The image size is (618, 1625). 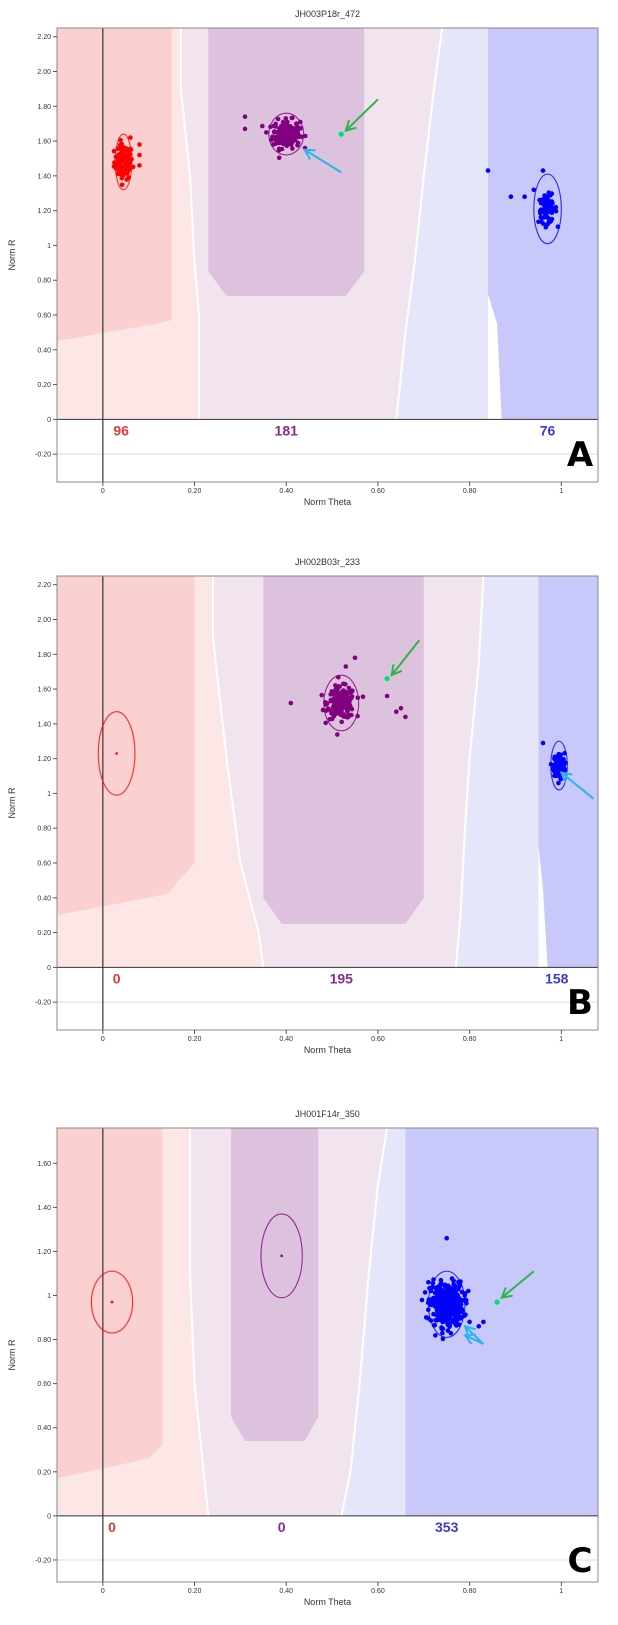 I want to click on panel-label: A, so click(x=580, y=455).